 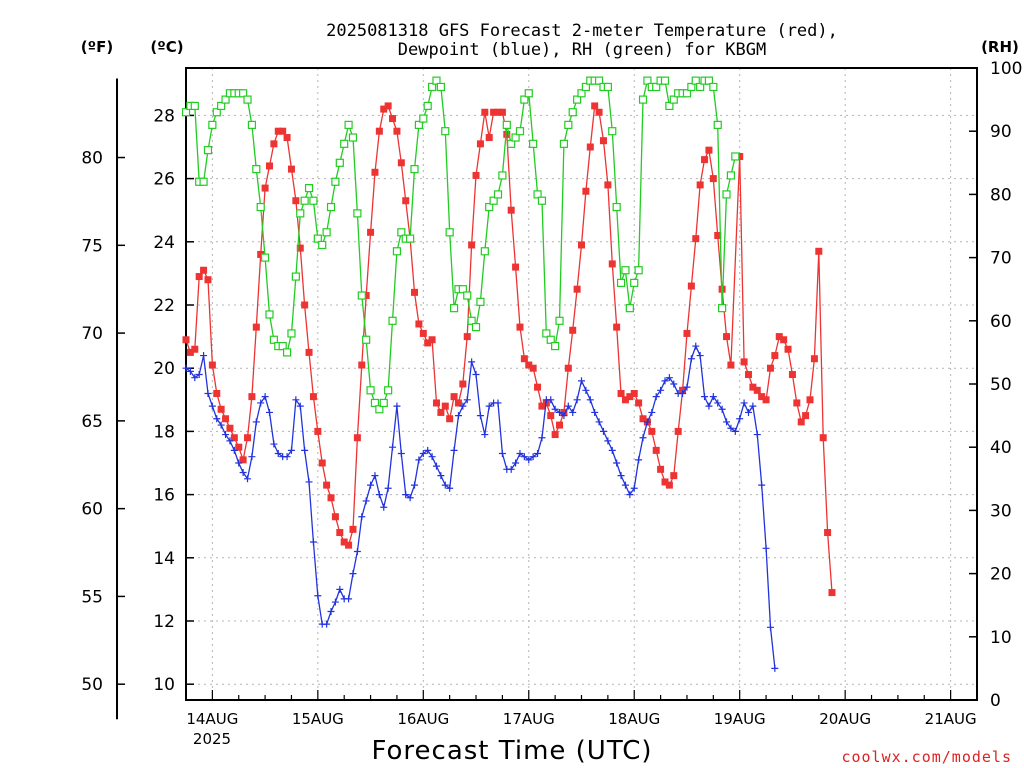 What do you see at coordinates (166, 47) in the screenshot?
I see `celsius-unit-label: (ºC)` at bounding box center [166, 47].